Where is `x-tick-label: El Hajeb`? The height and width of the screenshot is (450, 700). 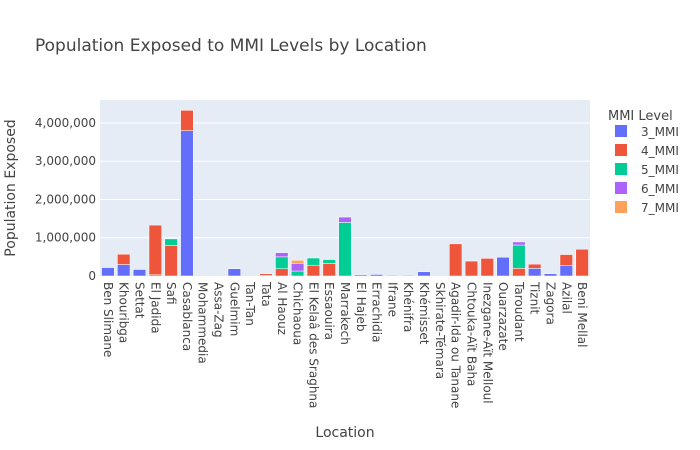 x-tick-label: El Hajeb is located at coordinates (361, 306).